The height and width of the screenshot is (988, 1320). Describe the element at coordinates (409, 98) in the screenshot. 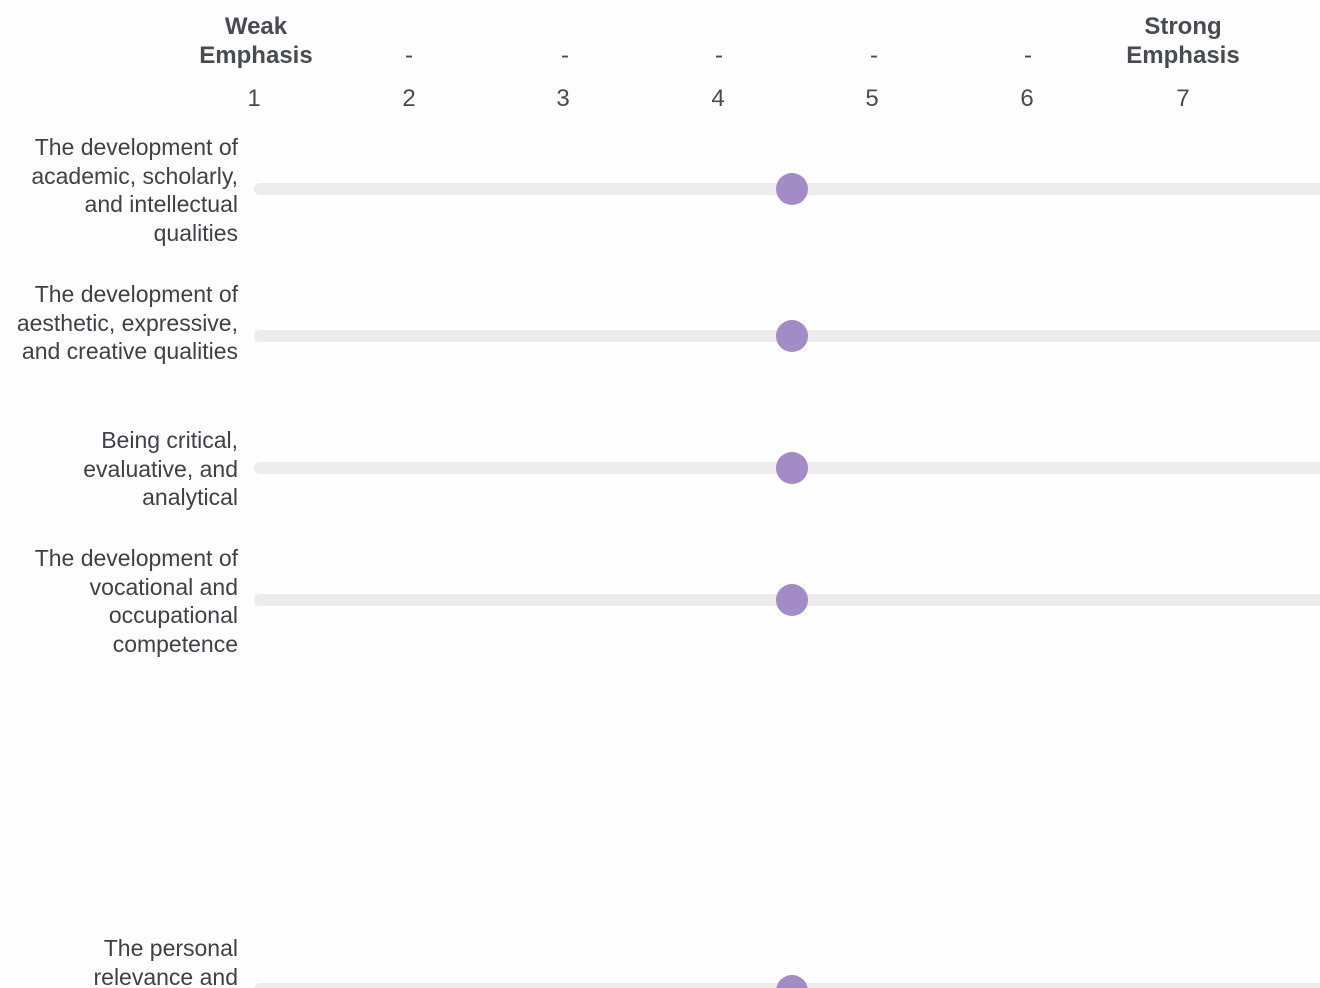

I see `scale-tick-2: 2` at that location.